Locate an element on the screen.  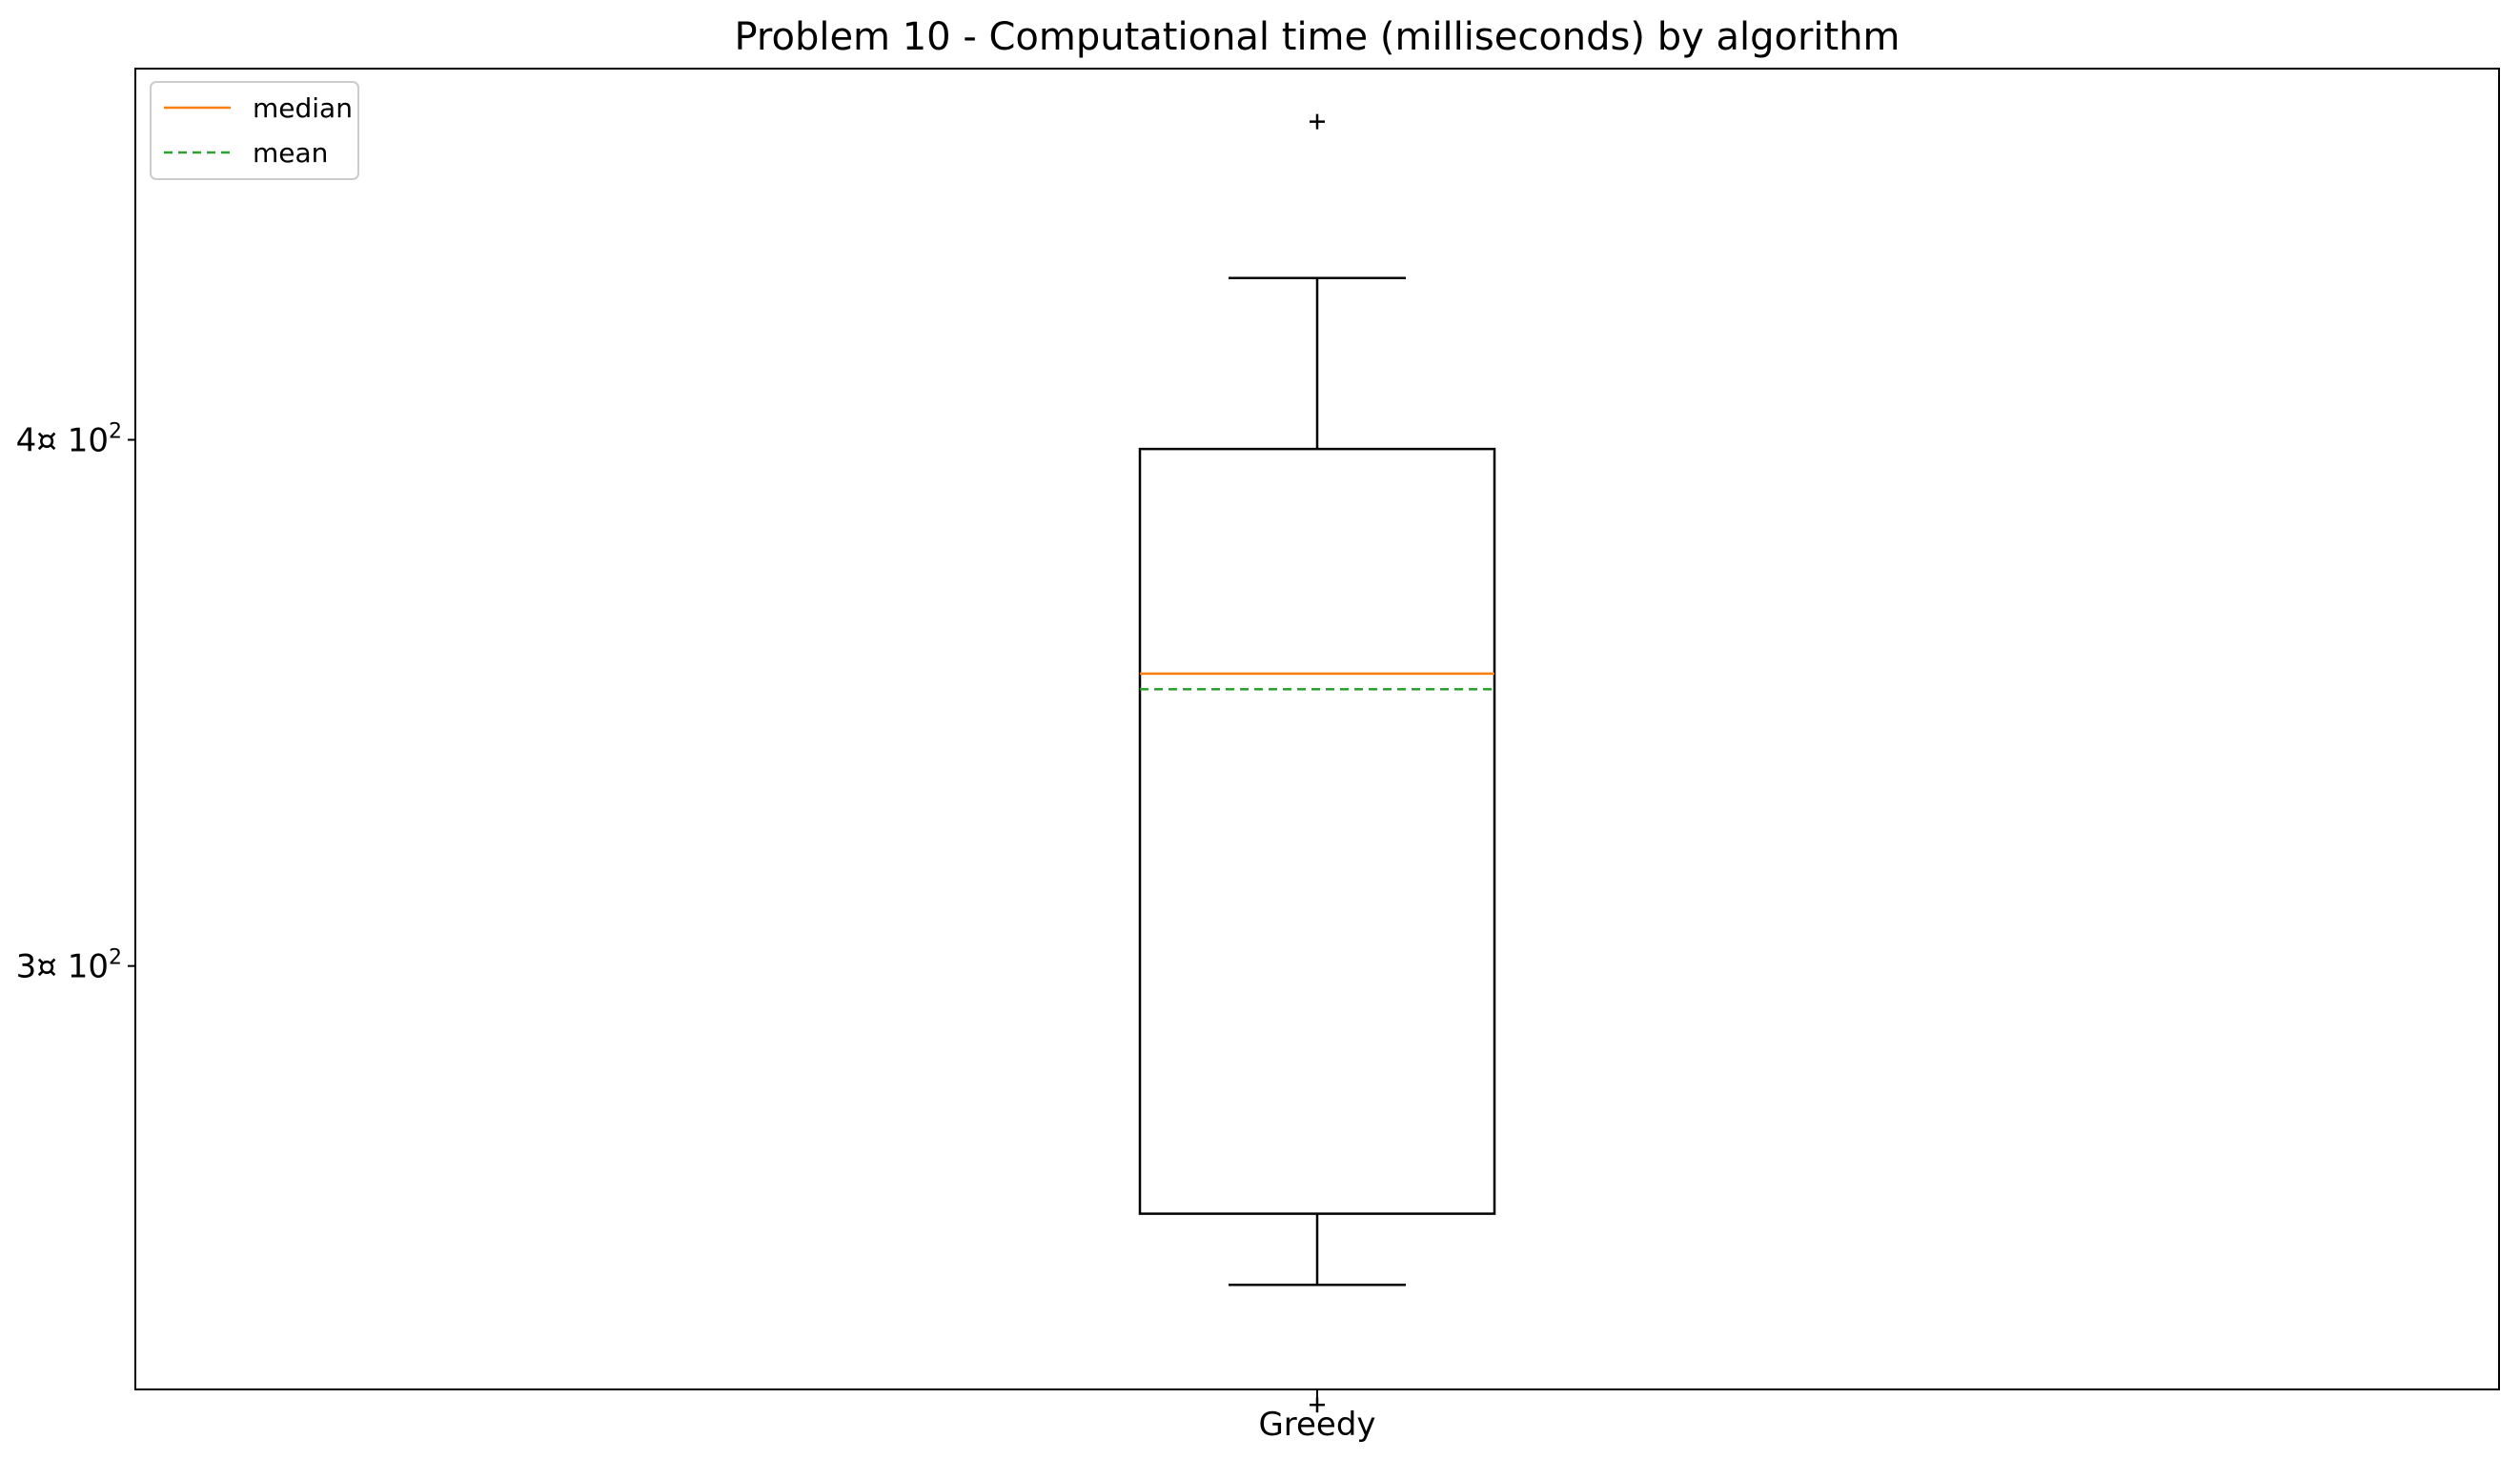
legend-frame is located at coordinates (254, 131).